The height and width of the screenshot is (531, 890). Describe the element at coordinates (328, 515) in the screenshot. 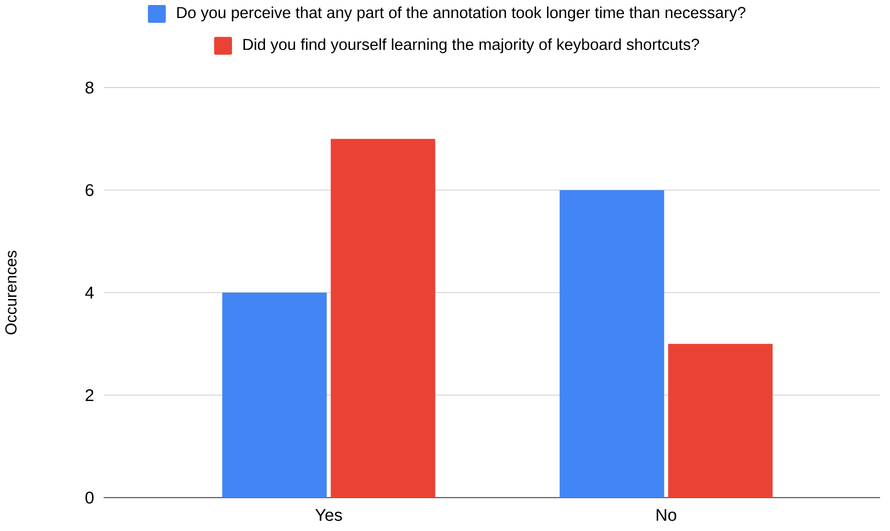

I see `x-tick-label: Yes` at that location.